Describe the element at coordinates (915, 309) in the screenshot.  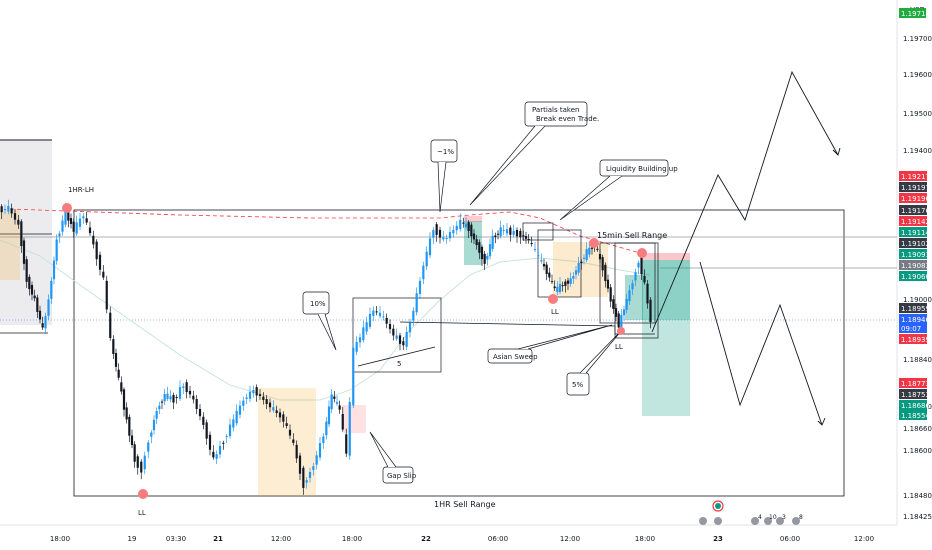
I see `price-tag-text: 1.18959` at that location.